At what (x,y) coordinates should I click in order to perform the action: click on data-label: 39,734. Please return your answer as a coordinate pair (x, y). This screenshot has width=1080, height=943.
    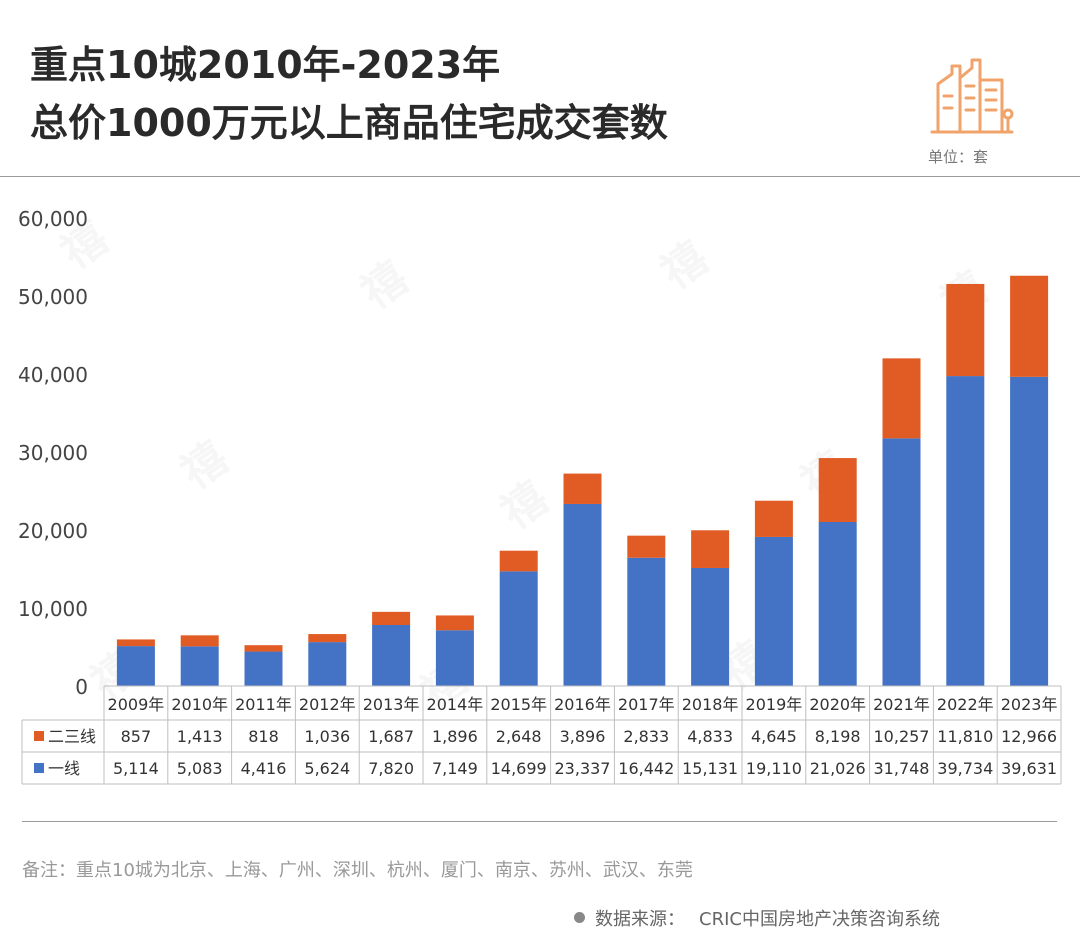
    Looking at the image, I should click on (965, 768).